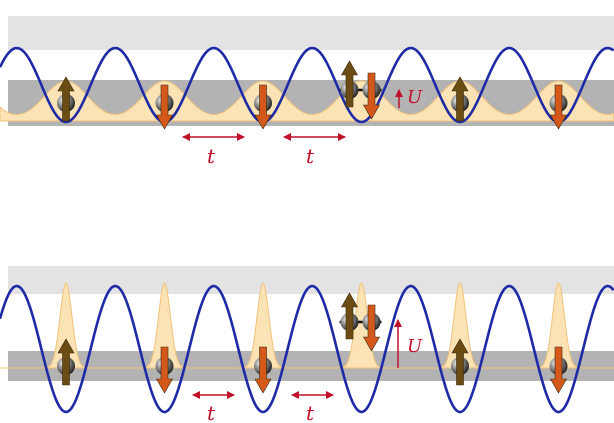 The height and width of the screenshot is (423, 614). I want to click on lower-band, so click(311, 366).